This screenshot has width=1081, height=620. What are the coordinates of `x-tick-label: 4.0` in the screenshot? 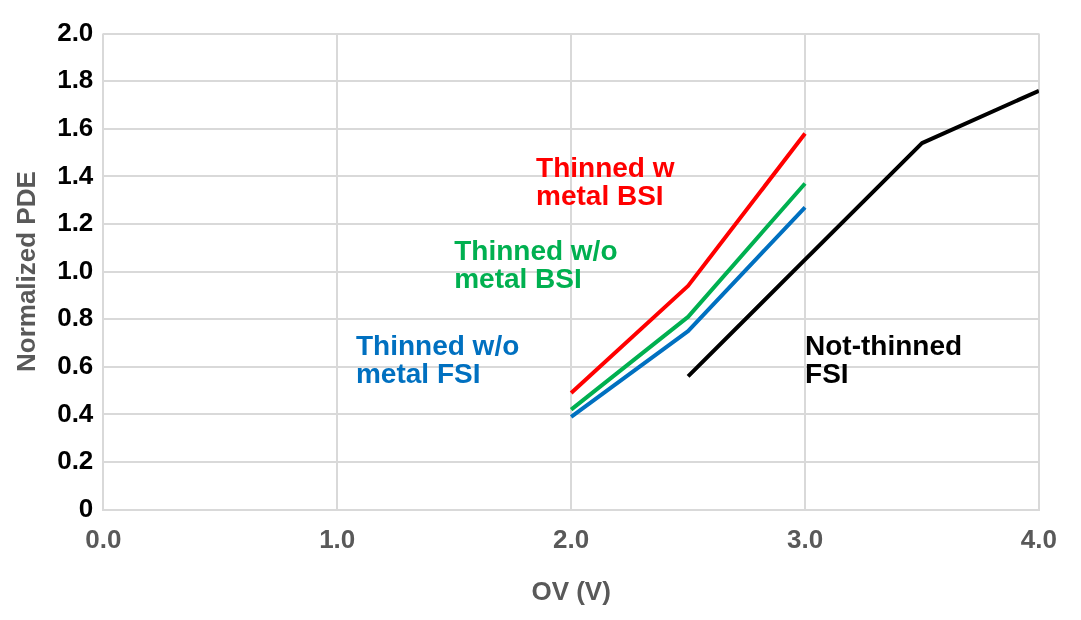 It's located at (1039, 539).